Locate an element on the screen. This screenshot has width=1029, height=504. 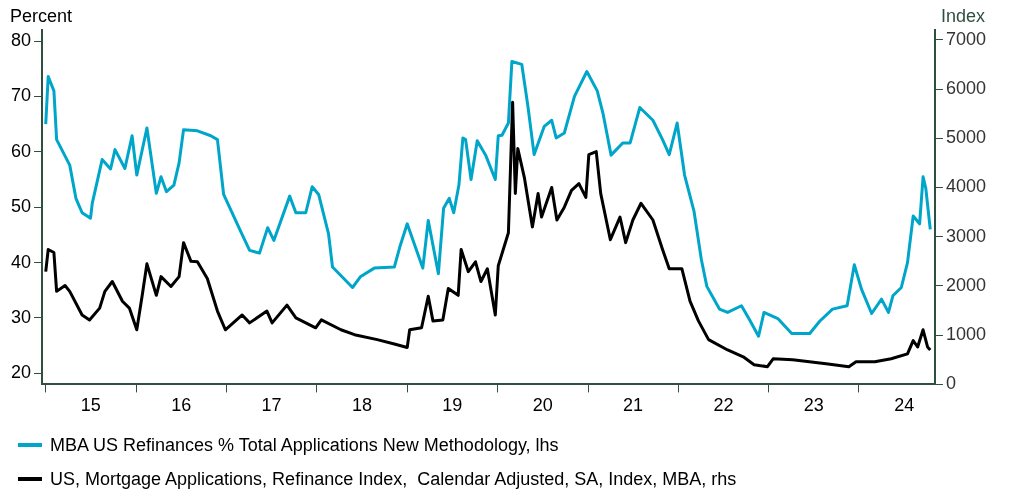
x-tick-label: 17 is located at coordinates (271, 405).